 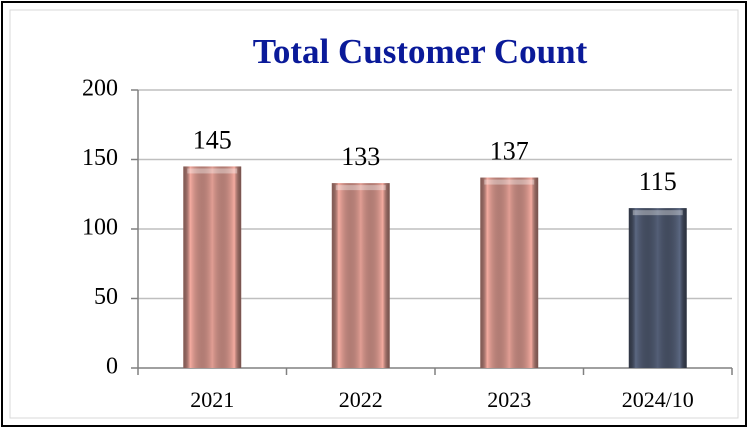 What do you see at coordinates (212, 399) in the screenshot?
I see `x-tick-label: 2021` at bounding box center [212, 399].